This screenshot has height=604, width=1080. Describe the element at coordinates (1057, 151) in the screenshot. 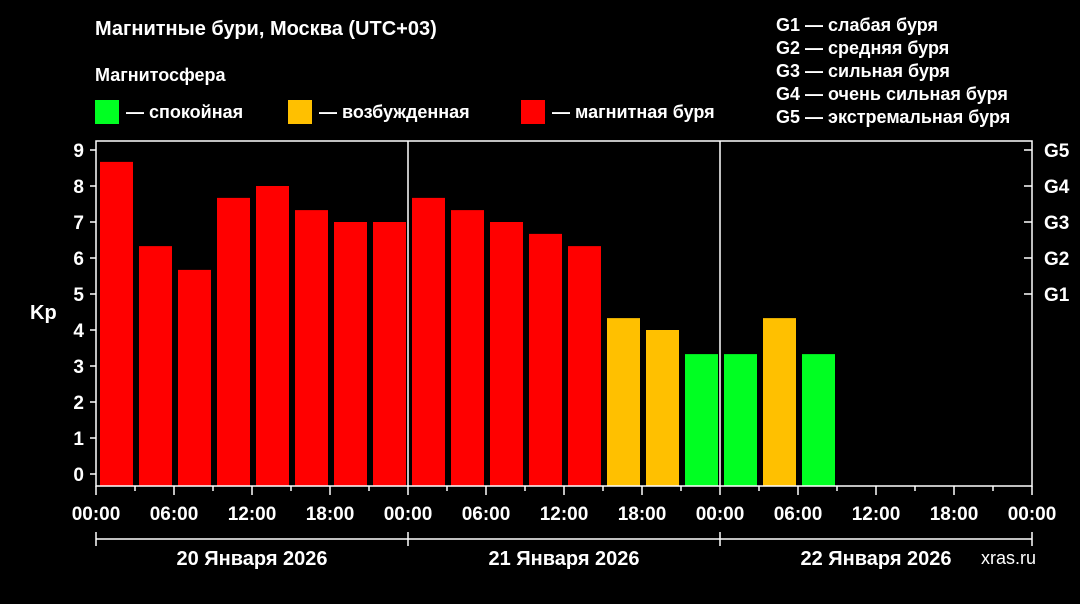

I see `g-tick-label: G5` at that location.